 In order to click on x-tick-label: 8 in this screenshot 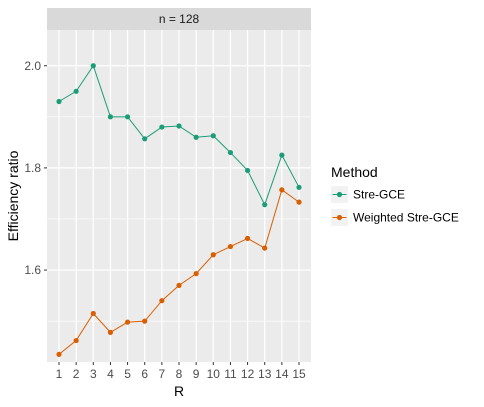, I will do `click(179, 374)`.